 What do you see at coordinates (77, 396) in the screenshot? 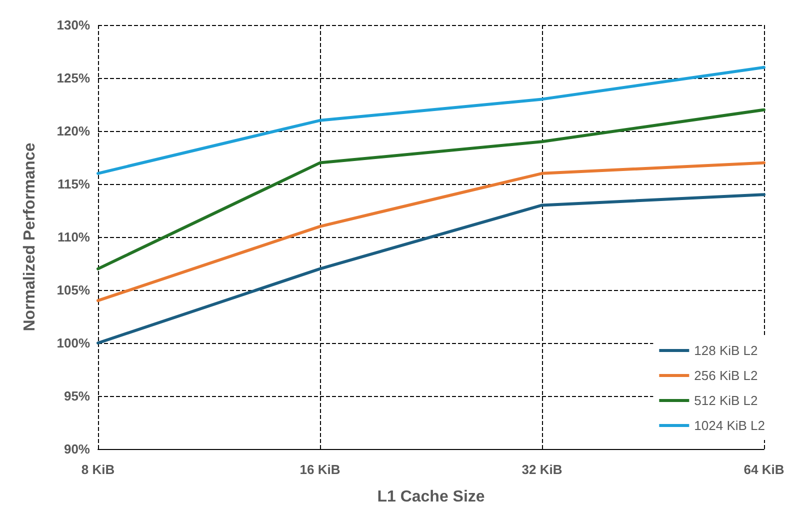
I see `y-tick-label: 95%` at bounding box center [77, 396].